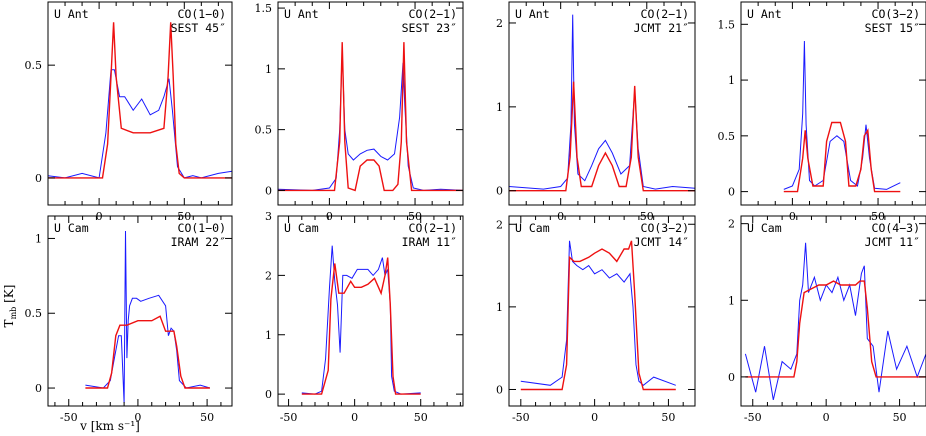  I want to click on panel-8: -50 0 50 0 1 2 U Cam CO(4−3)JCMT 11″, so click(827, 319).